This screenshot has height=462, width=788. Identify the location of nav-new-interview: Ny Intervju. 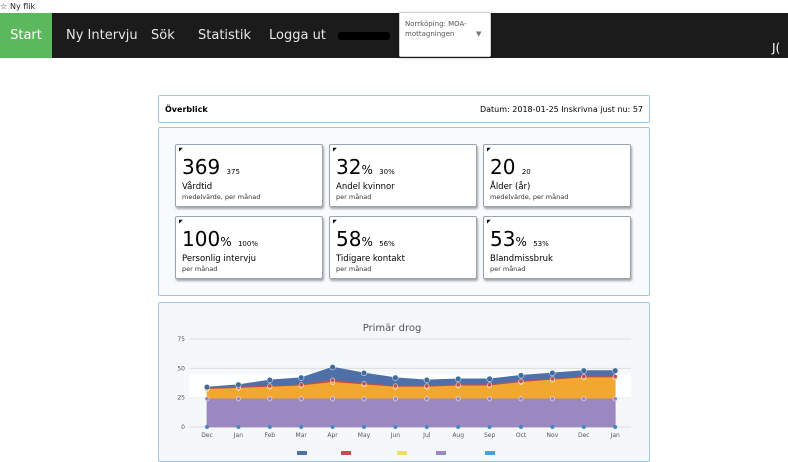
(102, 35).